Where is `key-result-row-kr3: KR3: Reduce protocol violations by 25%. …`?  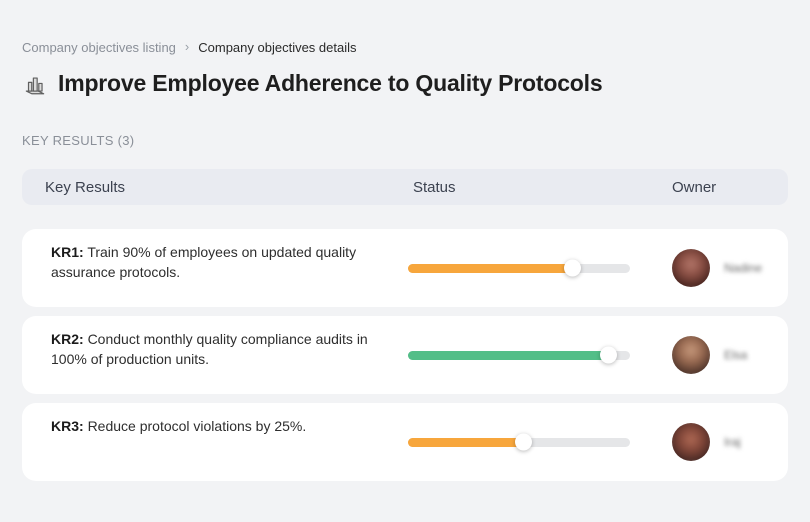
key-result-row-kr3: KR3: Reduce protocol violations by 25%. … is located at coordinates (405, 442).